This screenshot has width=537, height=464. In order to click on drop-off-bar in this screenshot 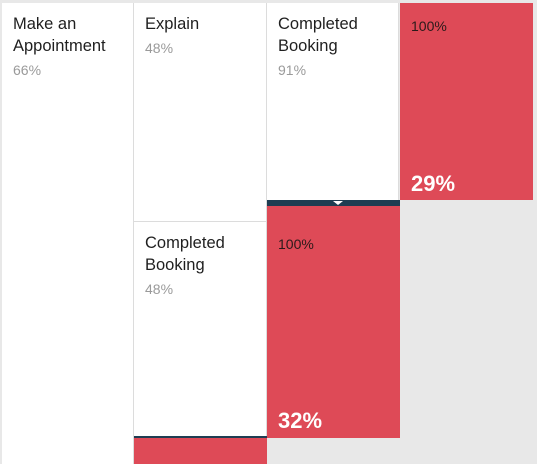, I will do `click(200, 451)`.